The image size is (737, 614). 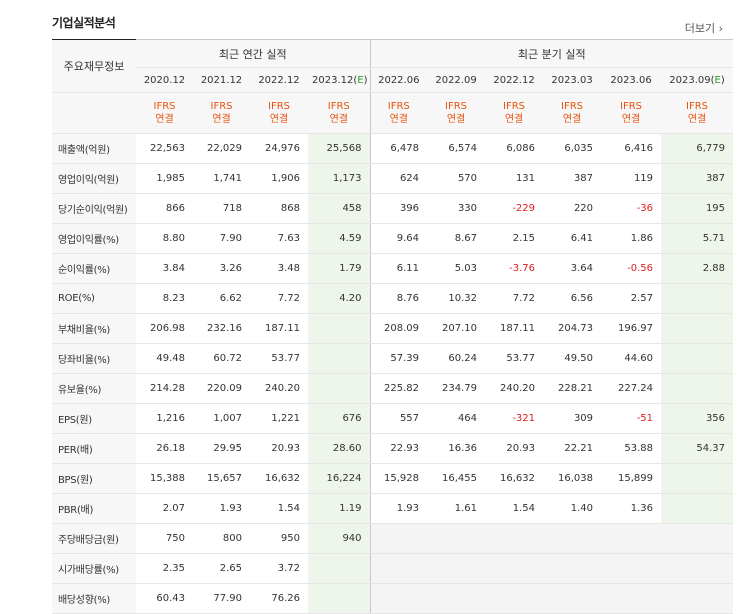 I want to click on table-cell: 26.18, so click(x=164, y=448).